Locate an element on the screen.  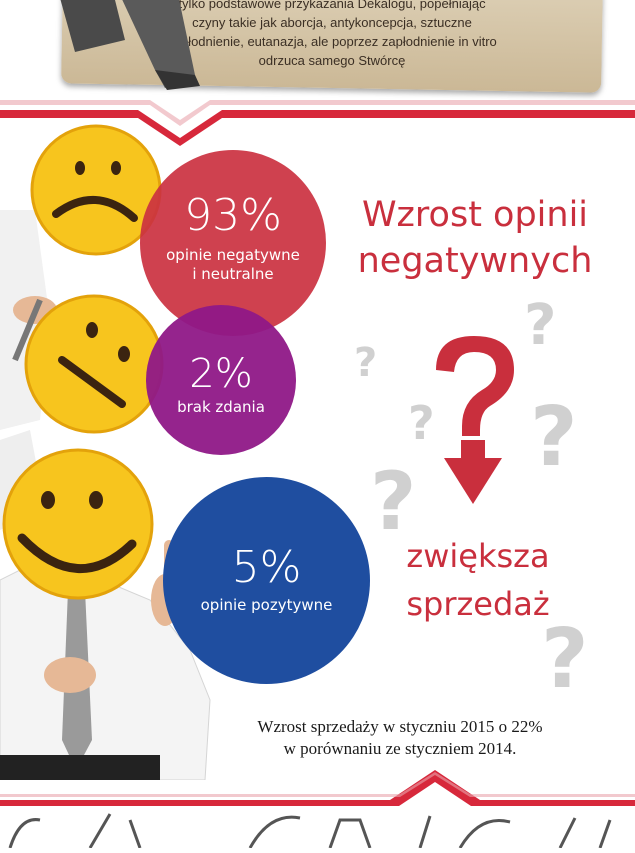
neutral-face-icon is located at coordinates (94, 364).